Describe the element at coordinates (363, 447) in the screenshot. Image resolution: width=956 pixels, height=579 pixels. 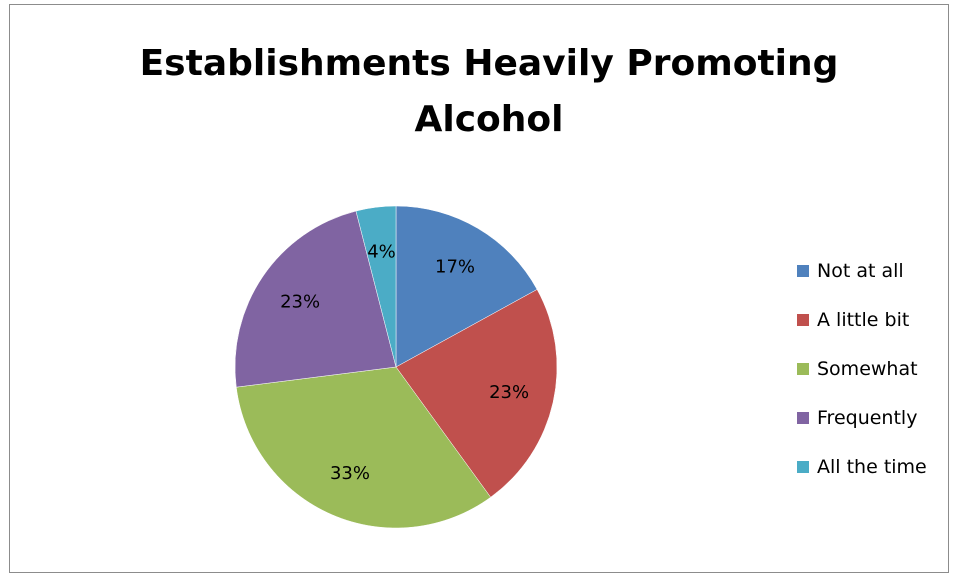
I see `pie-slice-somewhat` at that location.